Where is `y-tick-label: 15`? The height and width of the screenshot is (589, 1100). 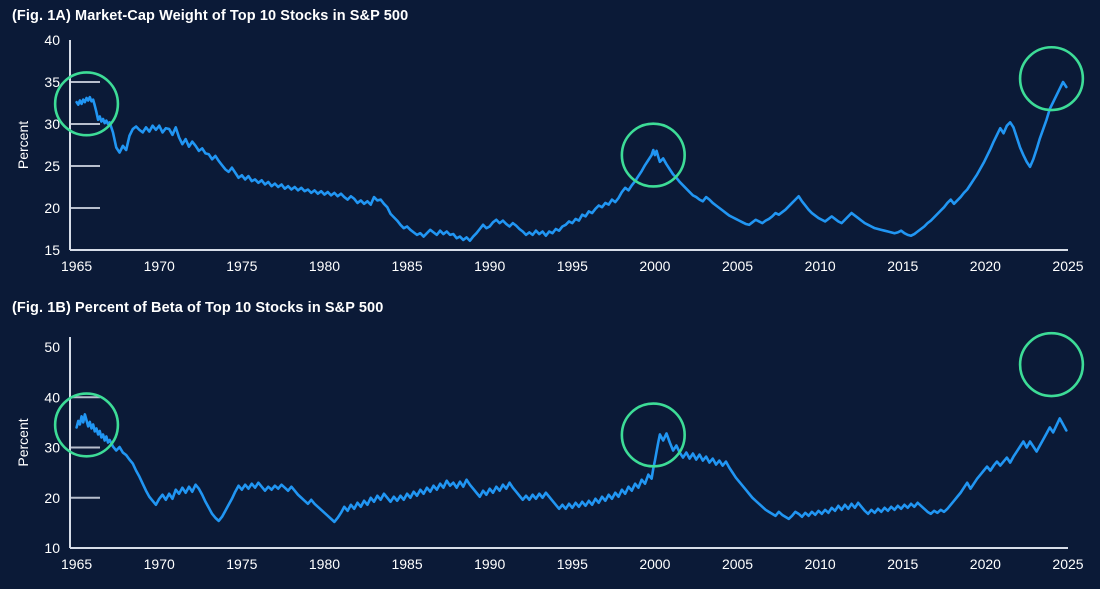
y-tick-label: 15 is located at coordinates (52, 250).